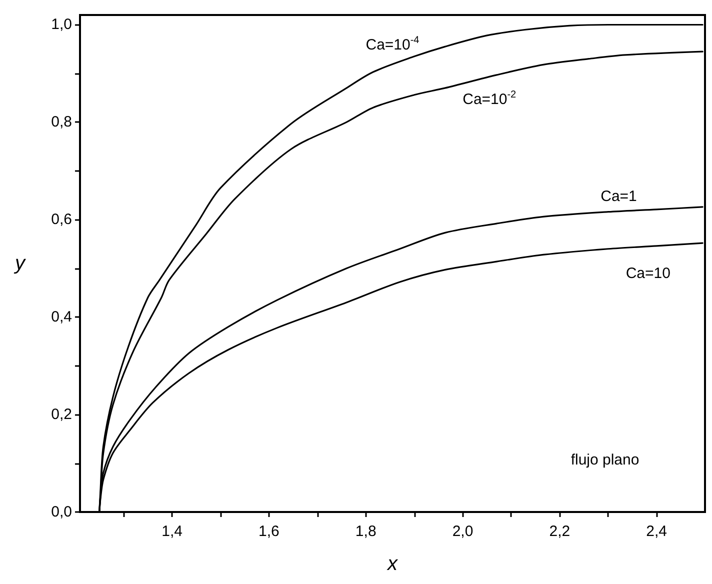  What do you see at coordinates (656, 531) in the screenshot?
I see `x-tick-label: 2,4` at bounding box center [656, 531].